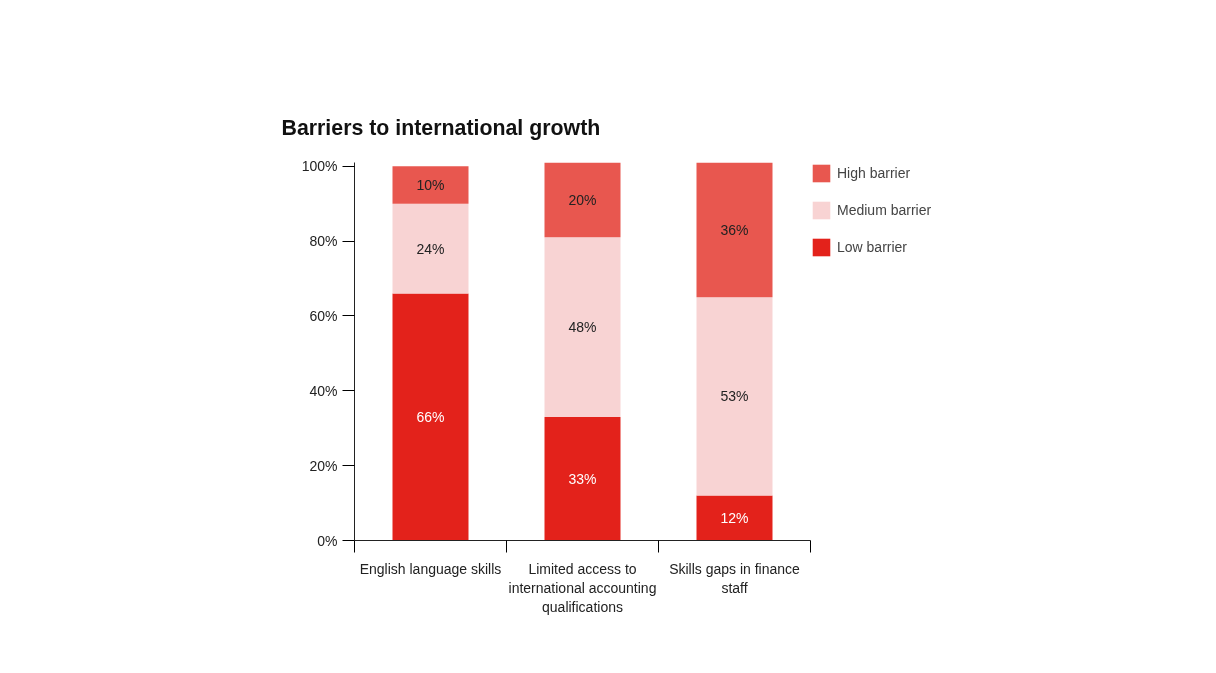  I want to click on data-label: 33%, so click(582, 478).